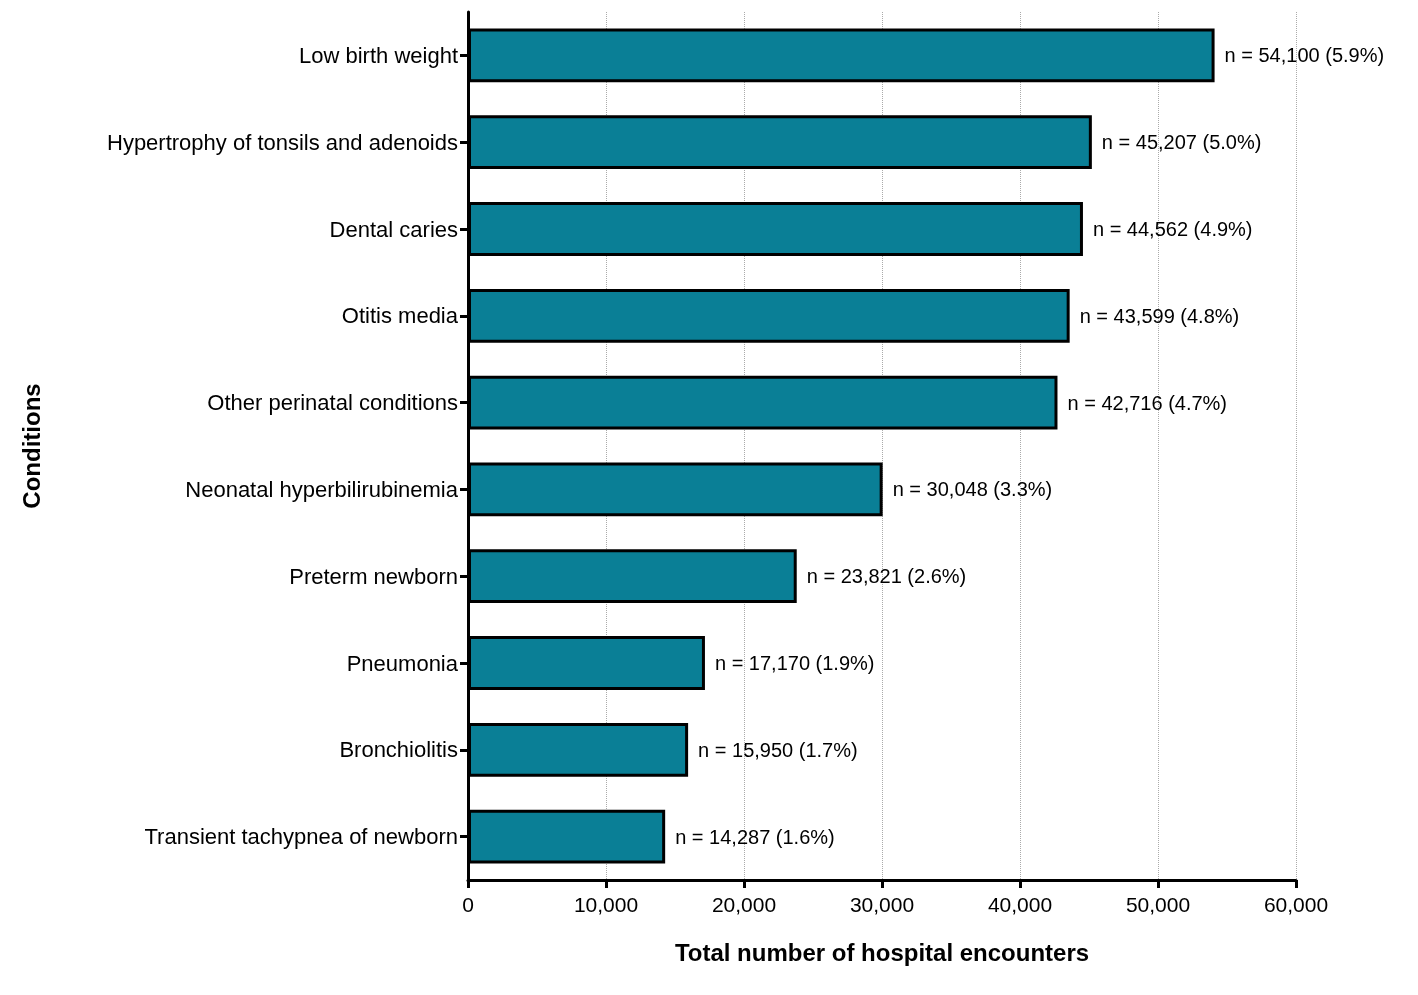  I want to click on y-tick-label: Pneumonia, so click(402, 663).